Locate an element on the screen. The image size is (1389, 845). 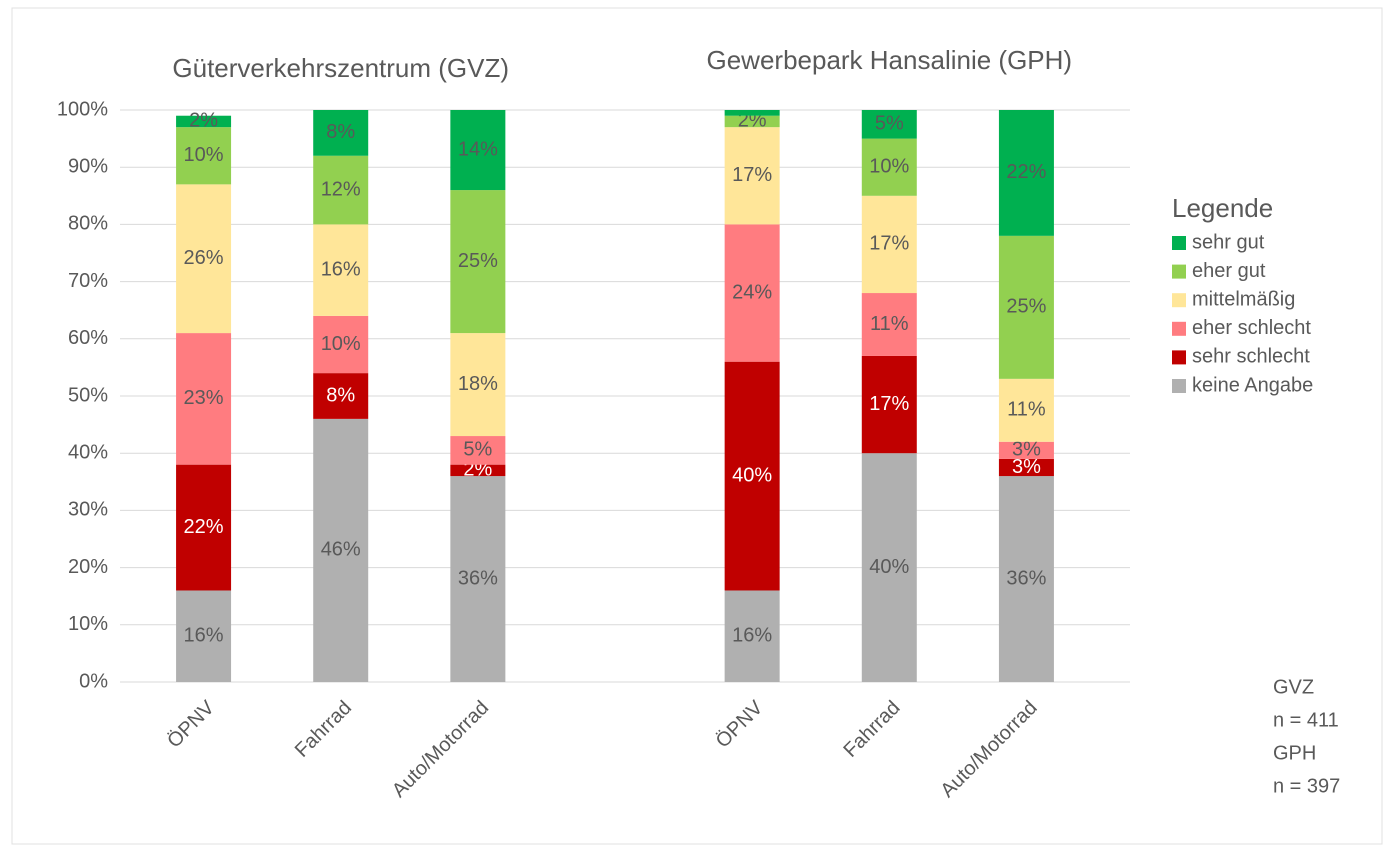
legend-title: Legende is located at coordinates (1222, 208).